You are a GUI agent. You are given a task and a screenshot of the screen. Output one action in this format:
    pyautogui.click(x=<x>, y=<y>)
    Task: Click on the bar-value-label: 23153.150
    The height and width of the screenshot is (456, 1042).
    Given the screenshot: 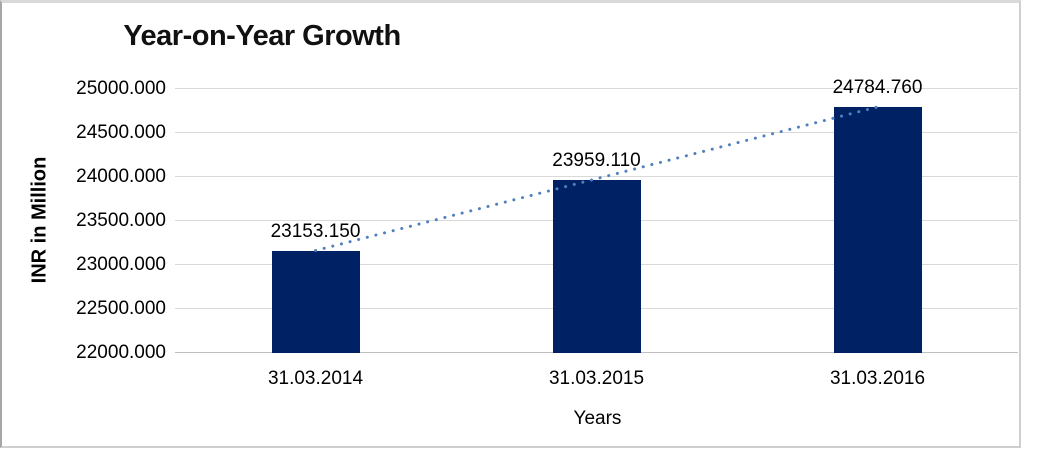 What is the action you would take?
    pyautogui.click(x=315, y=231)
    